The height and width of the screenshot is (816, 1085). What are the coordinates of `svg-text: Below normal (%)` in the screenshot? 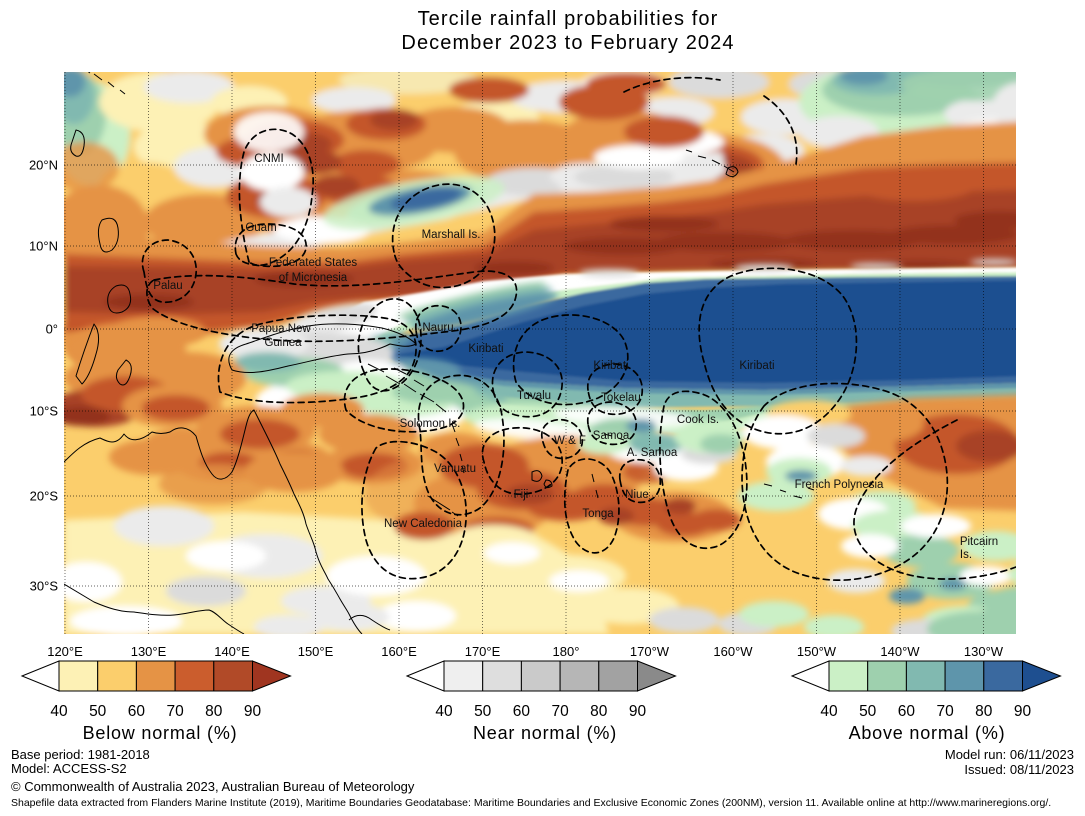 It's located at (160, 733).